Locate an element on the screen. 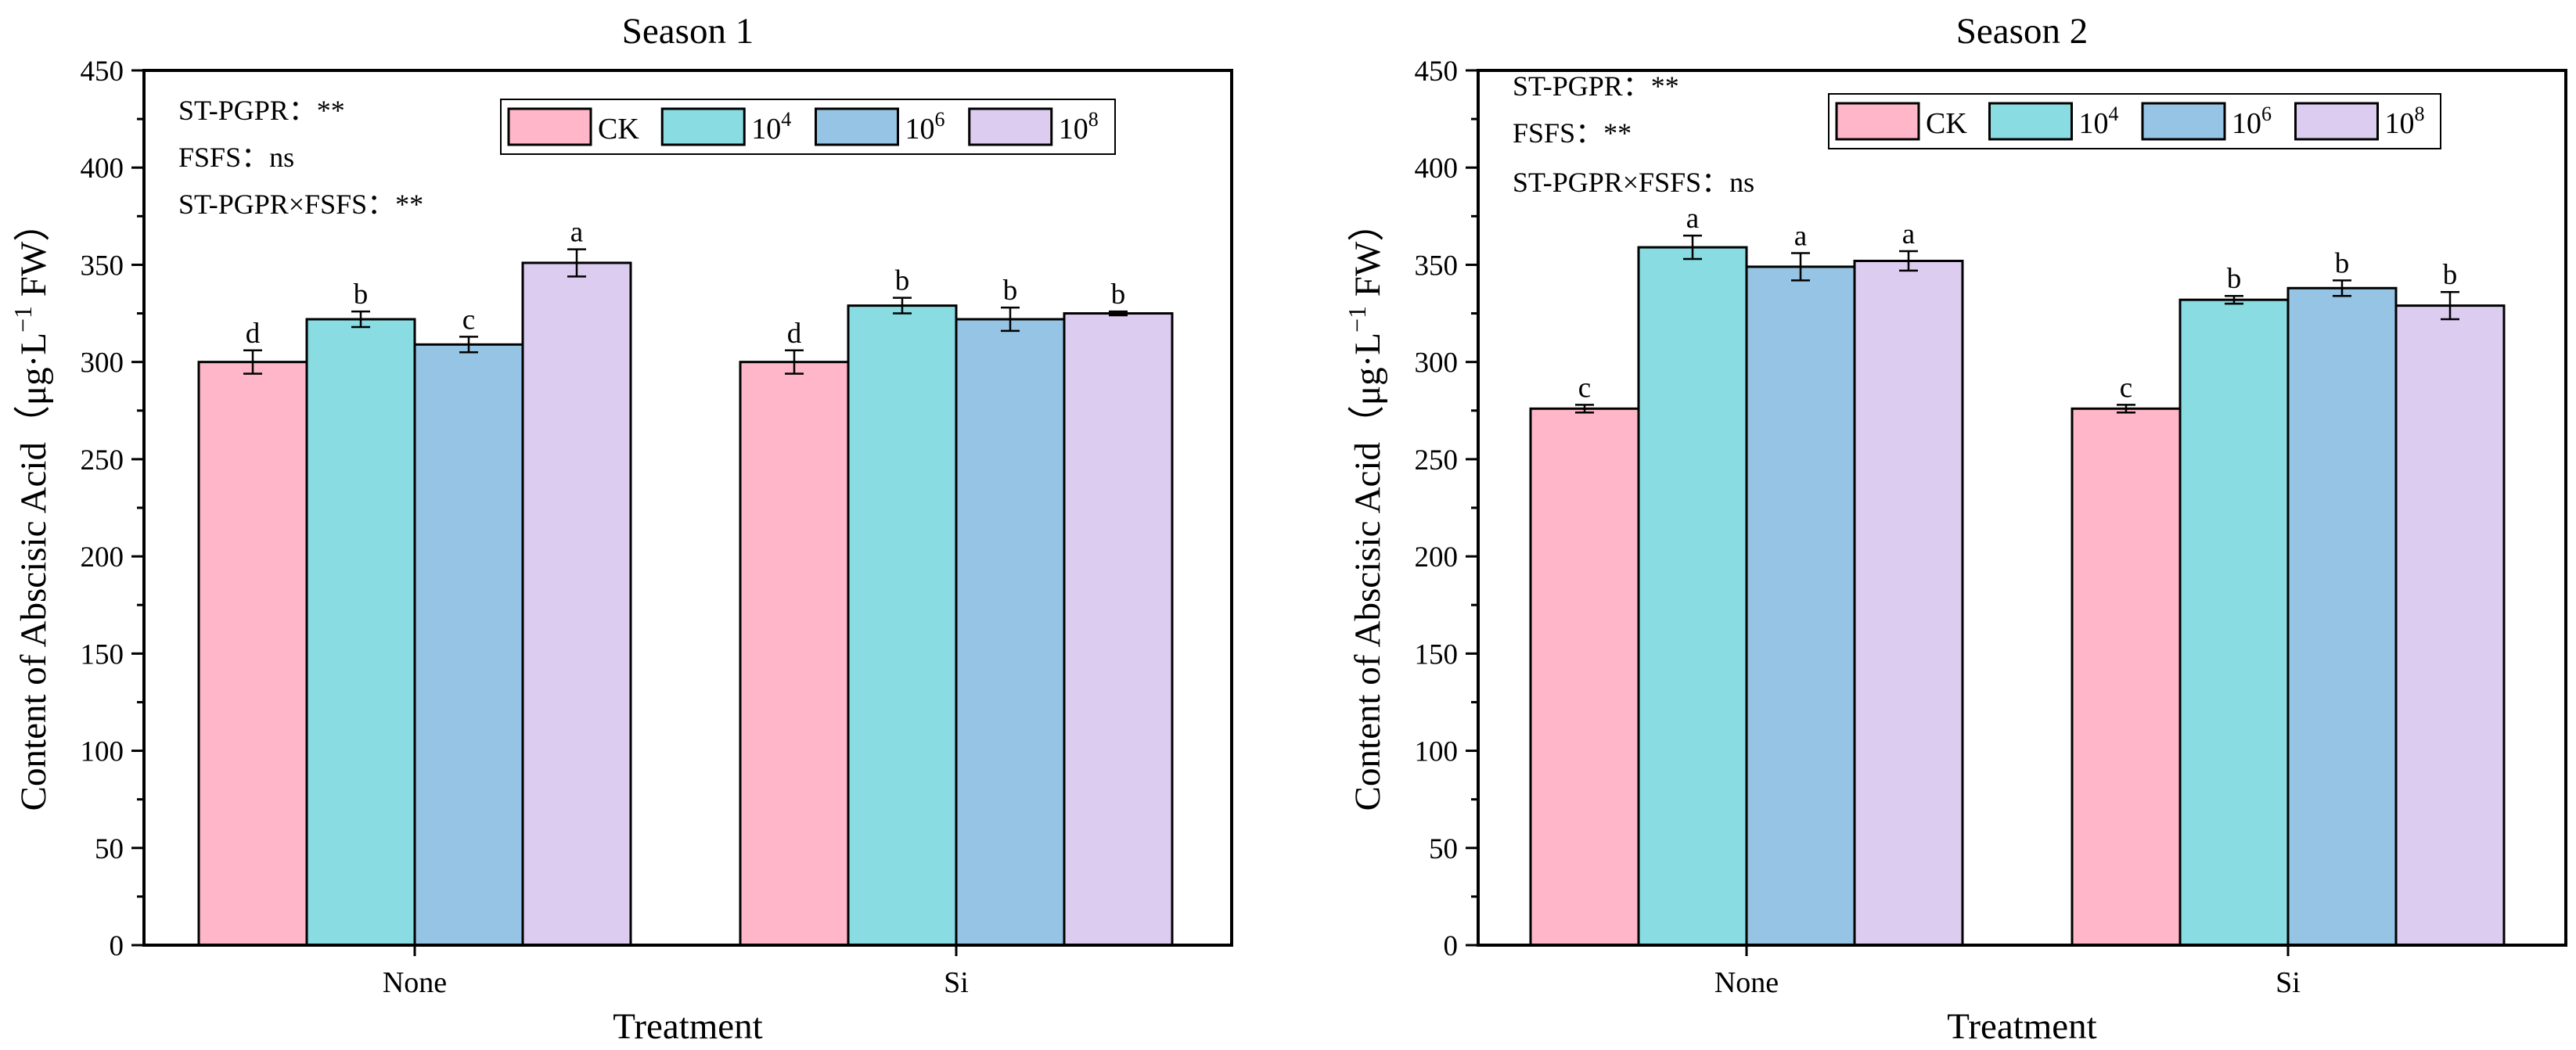 The height and width of the screenshot is (1050, 2576). stats-annotation: FSFS：** is located at coordinates (1572, 133).